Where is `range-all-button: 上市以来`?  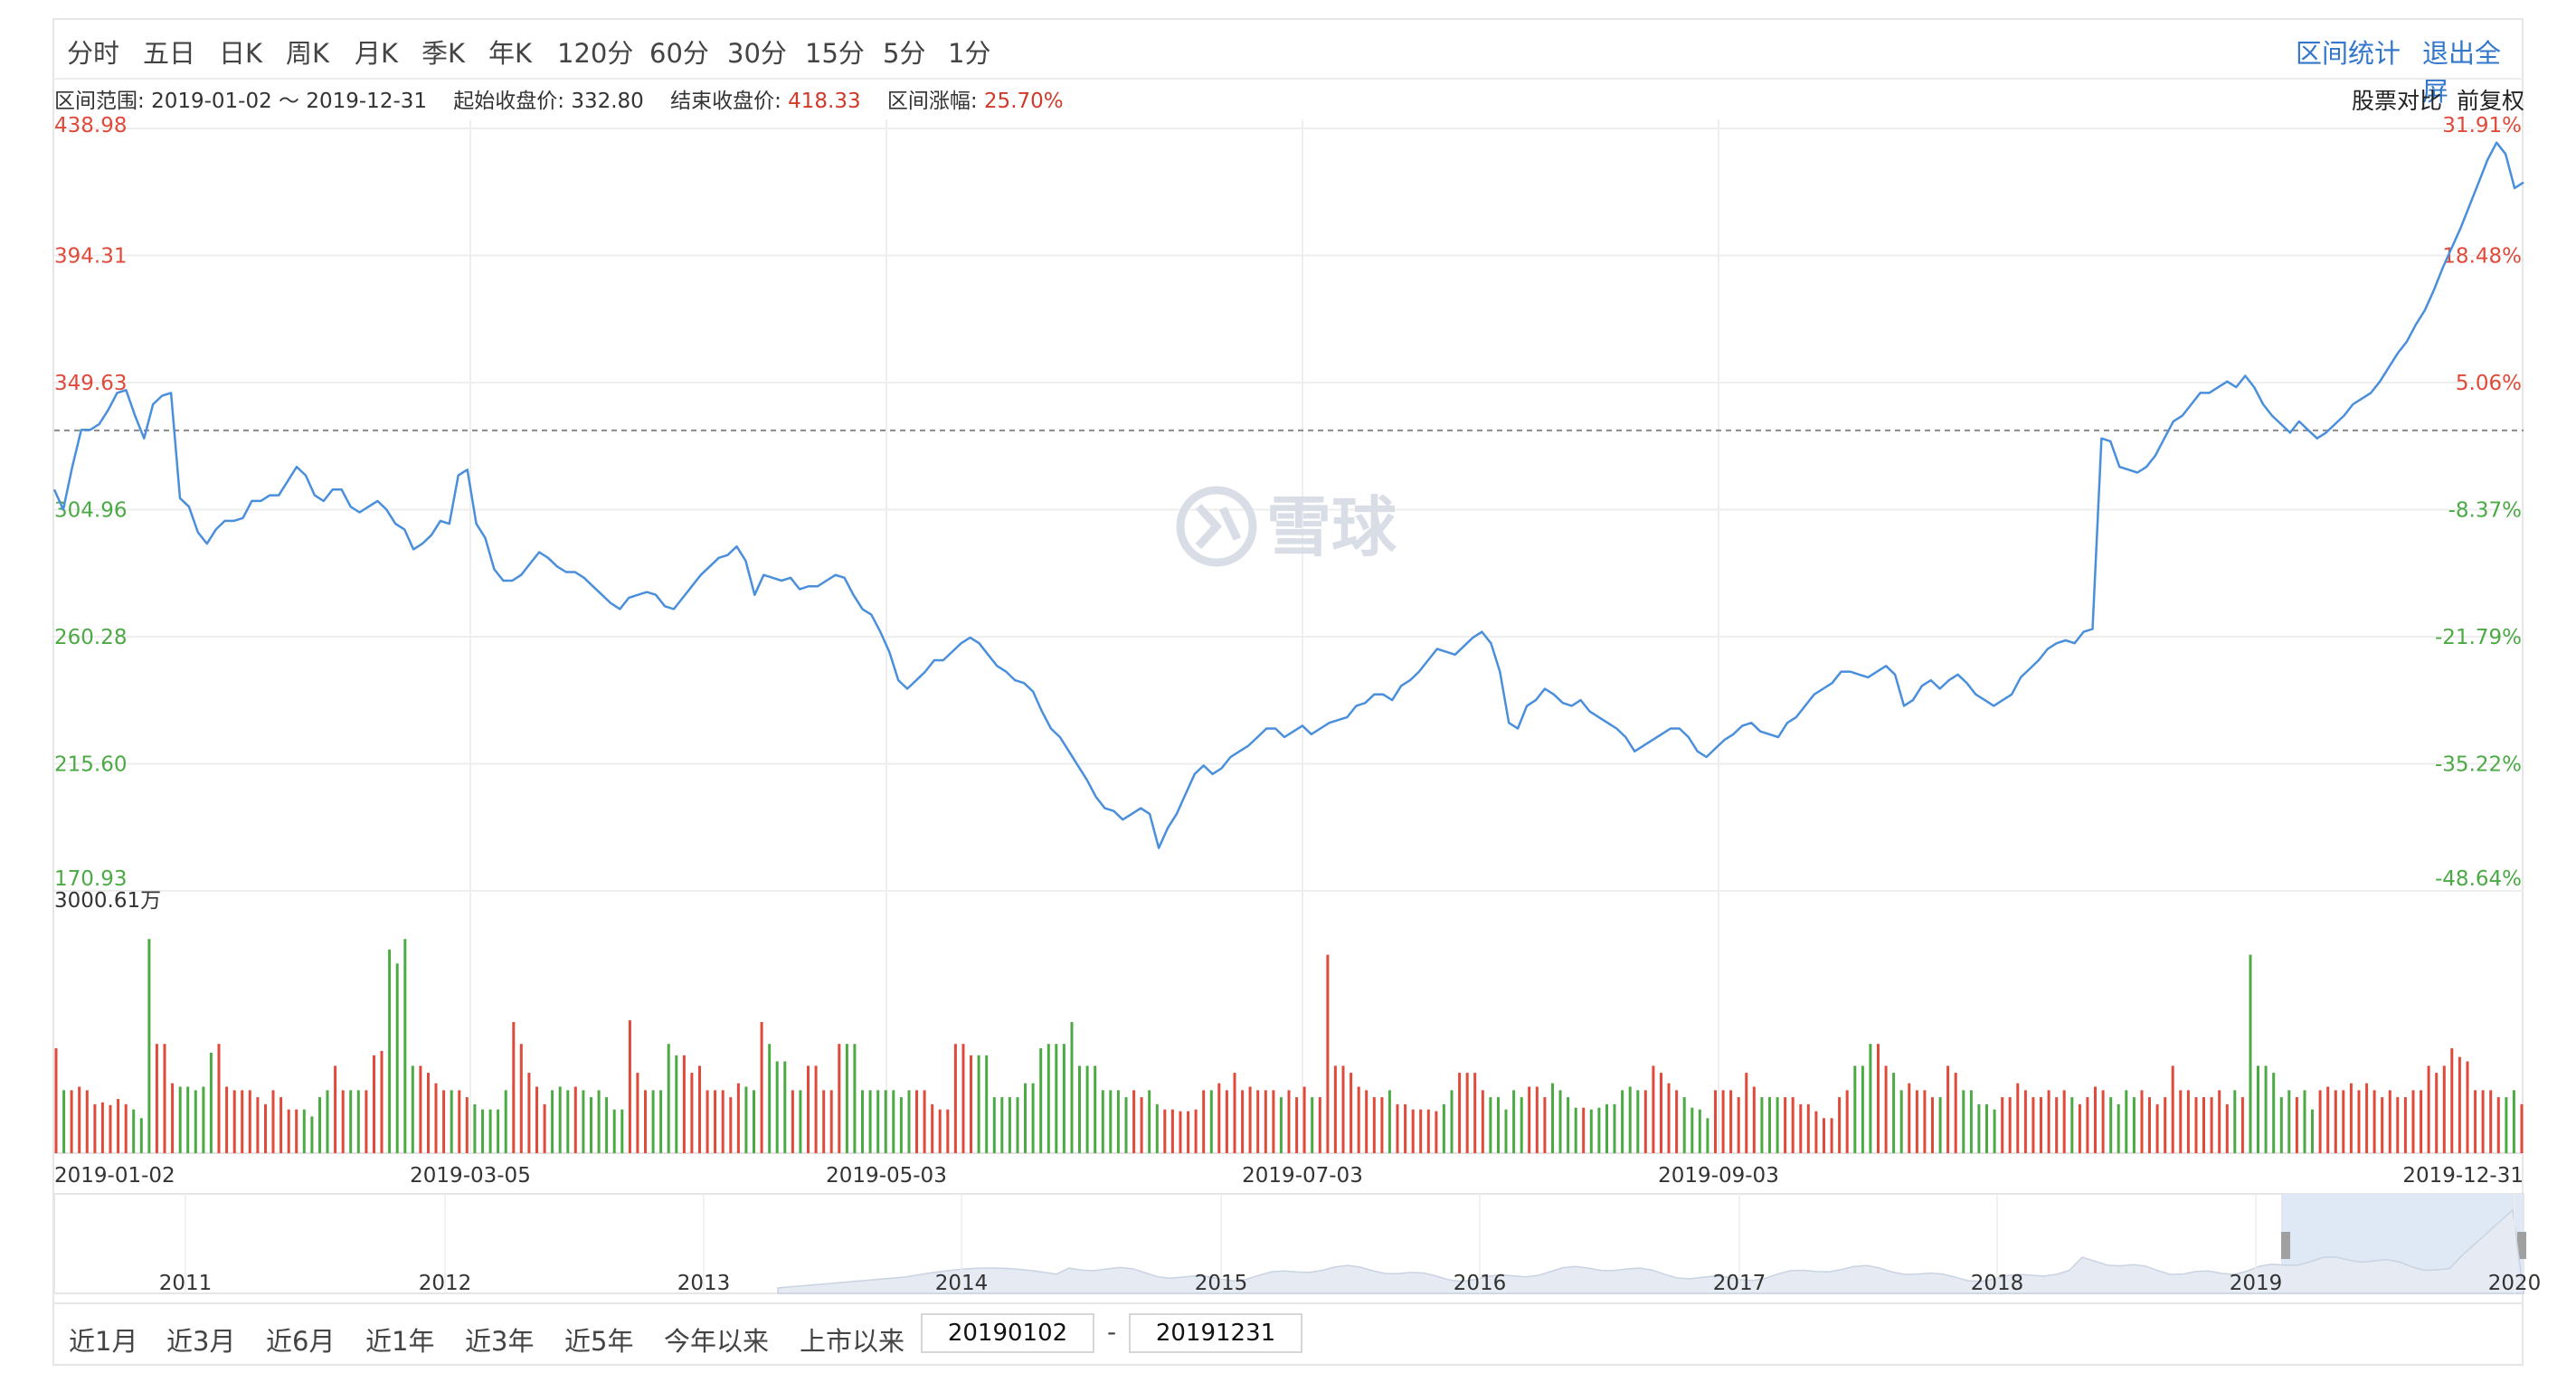
range-all-button: 上市以来 is located at coordinates (853, 1341).